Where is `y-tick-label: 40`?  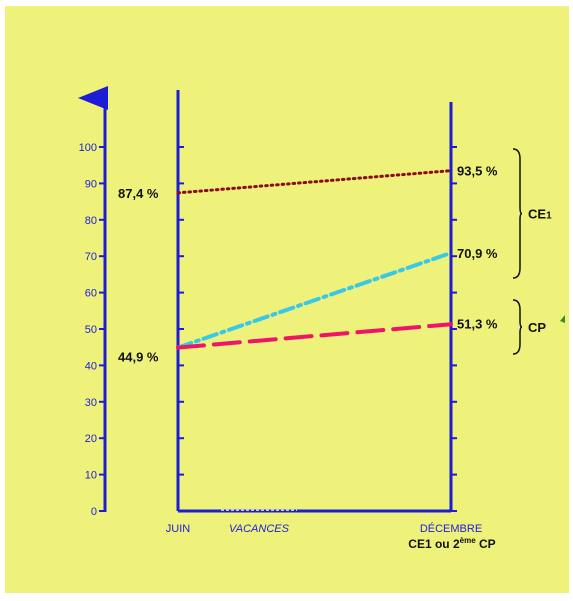 y-tick-label: 40 is located at coordinates (91, 366).